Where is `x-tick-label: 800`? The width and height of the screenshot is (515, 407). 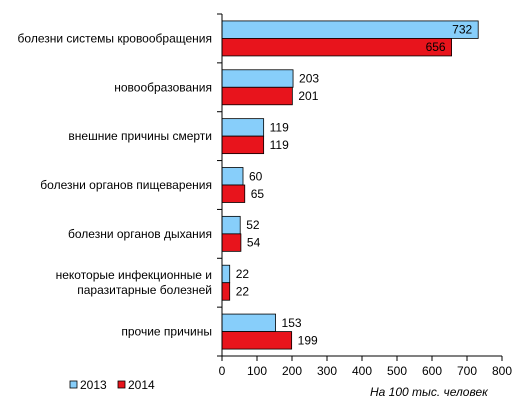
x-tick-label: 800 is located at coordinates (502, 371).